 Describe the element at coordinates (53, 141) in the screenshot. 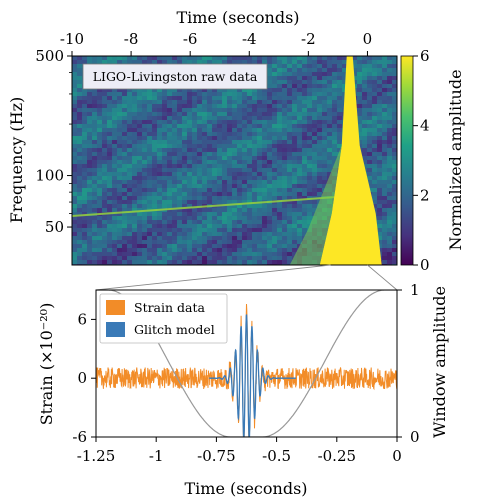

I see `top-y-ticks: 50 100 500` at that location.